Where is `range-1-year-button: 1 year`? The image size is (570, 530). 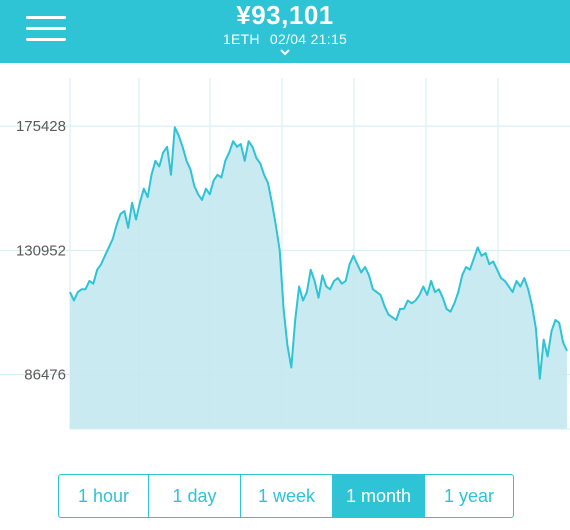
range-1-year-button: 1 year is located at coordinates (469, 495).